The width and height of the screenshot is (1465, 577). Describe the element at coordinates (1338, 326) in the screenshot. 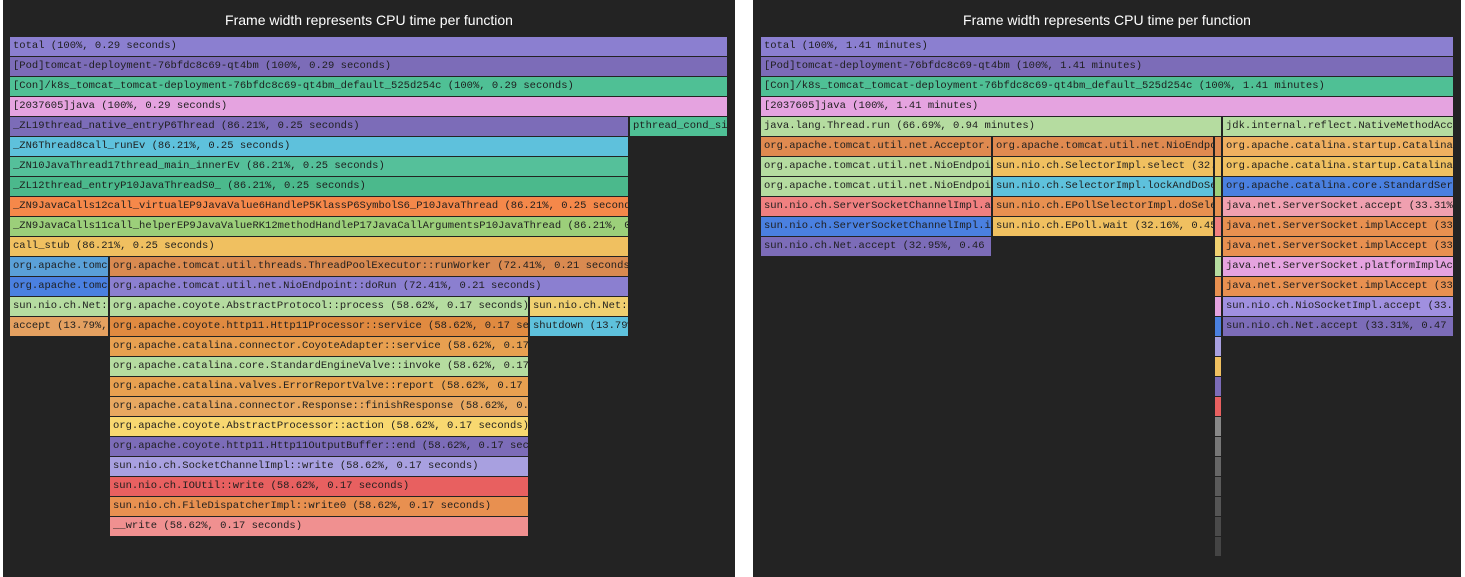

I see `flame-frame: sun.nio.ch.Net.accept (33.31%, 0.47 minu` at that location.